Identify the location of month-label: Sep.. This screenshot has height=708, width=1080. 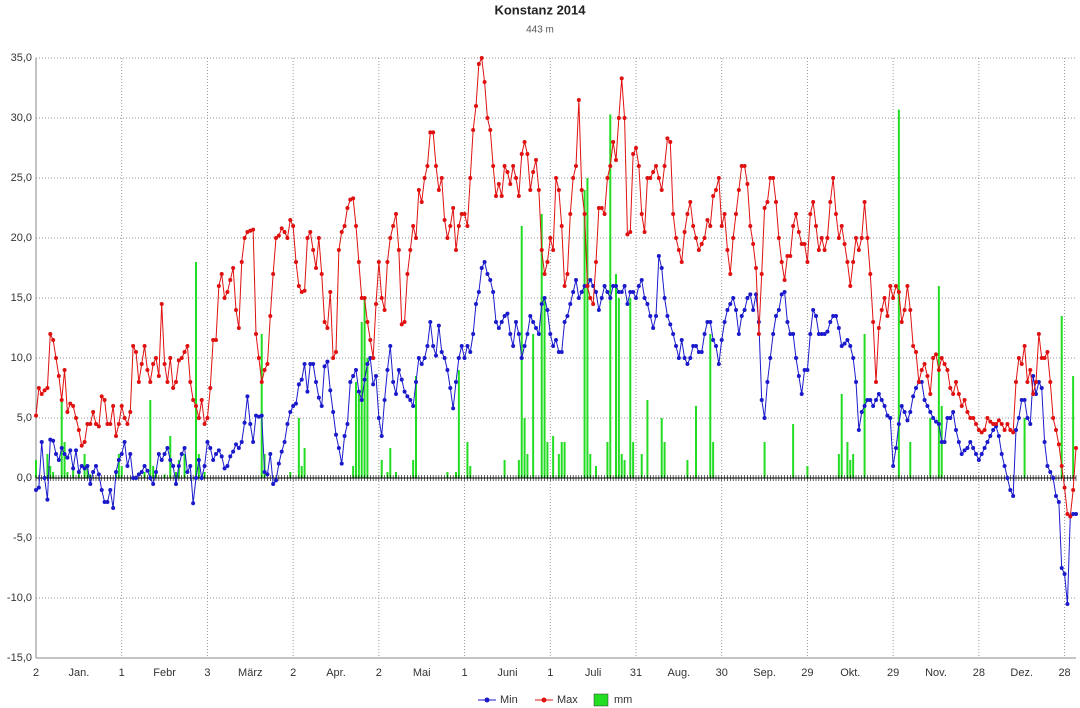
(764, 673).